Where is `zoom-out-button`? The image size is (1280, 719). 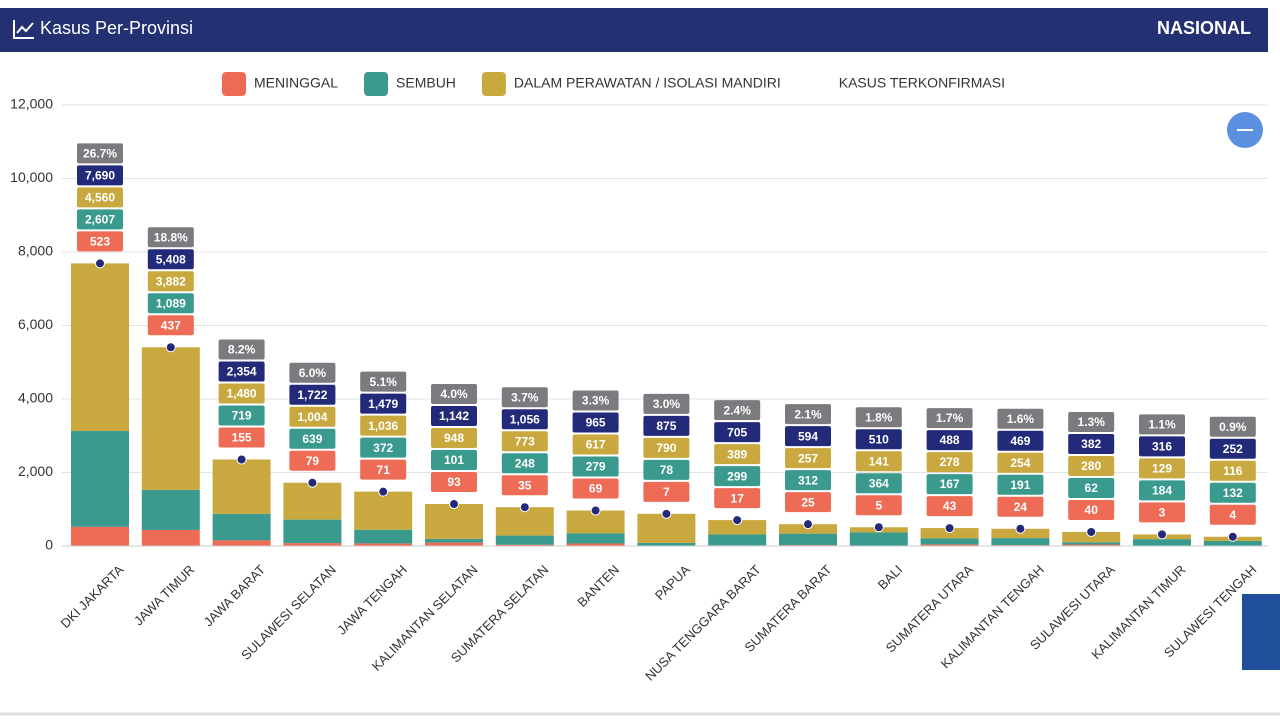 zoom-out-button is located at coordinates (1245, 130).